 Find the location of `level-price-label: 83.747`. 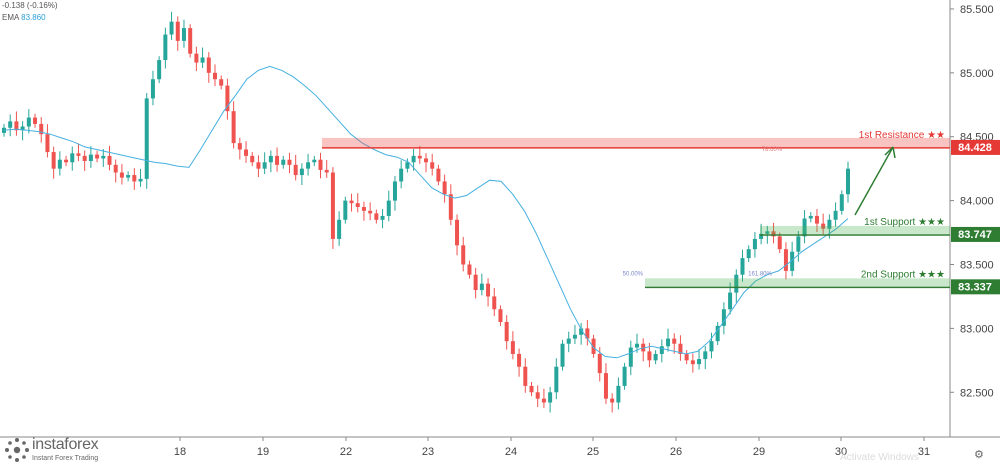

level-price-label: 83.747 is located at coordinates (975, 235).